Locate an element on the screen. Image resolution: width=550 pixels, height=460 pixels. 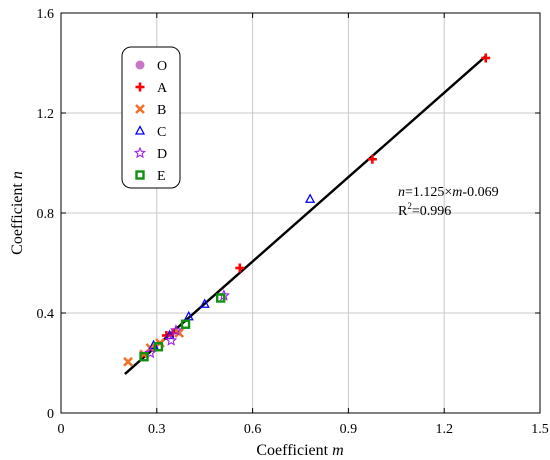
legend-marker-d is located at coordinates (140, 152).